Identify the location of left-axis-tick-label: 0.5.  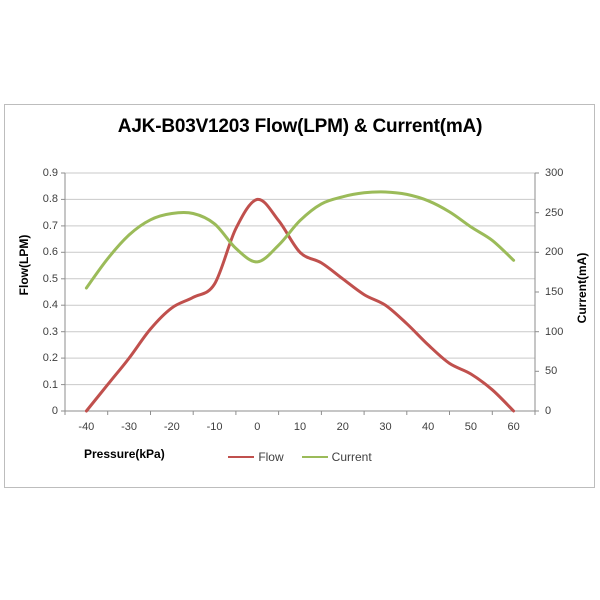
(50, 278).